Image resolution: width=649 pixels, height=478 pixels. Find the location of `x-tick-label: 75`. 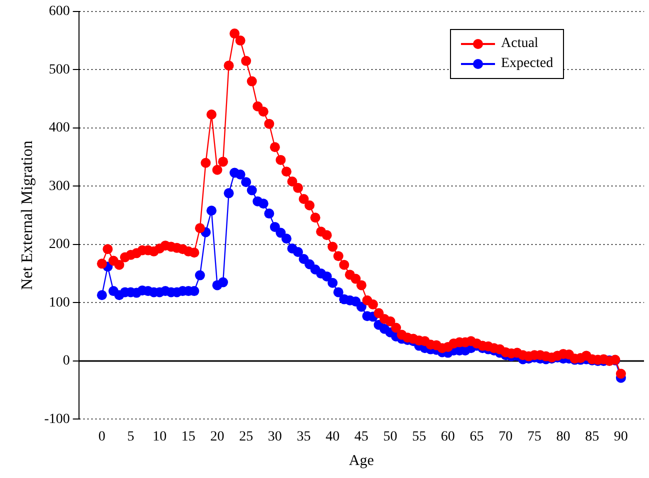

x-tick-label: 75 is located at coordinates (534, 436).